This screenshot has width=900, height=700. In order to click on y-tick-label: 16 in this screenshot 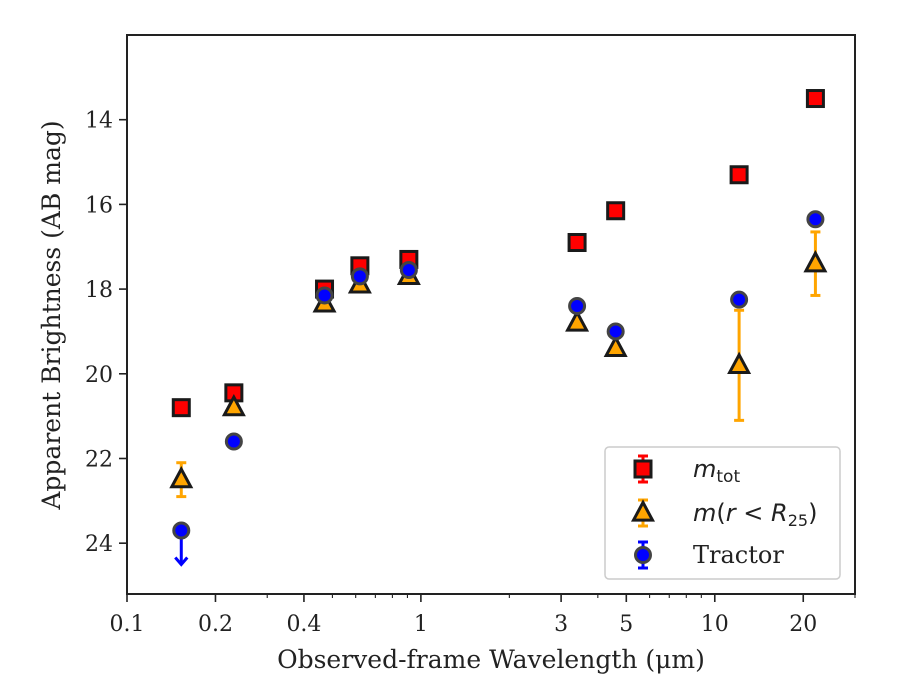, I will do `click(99, 205)`.